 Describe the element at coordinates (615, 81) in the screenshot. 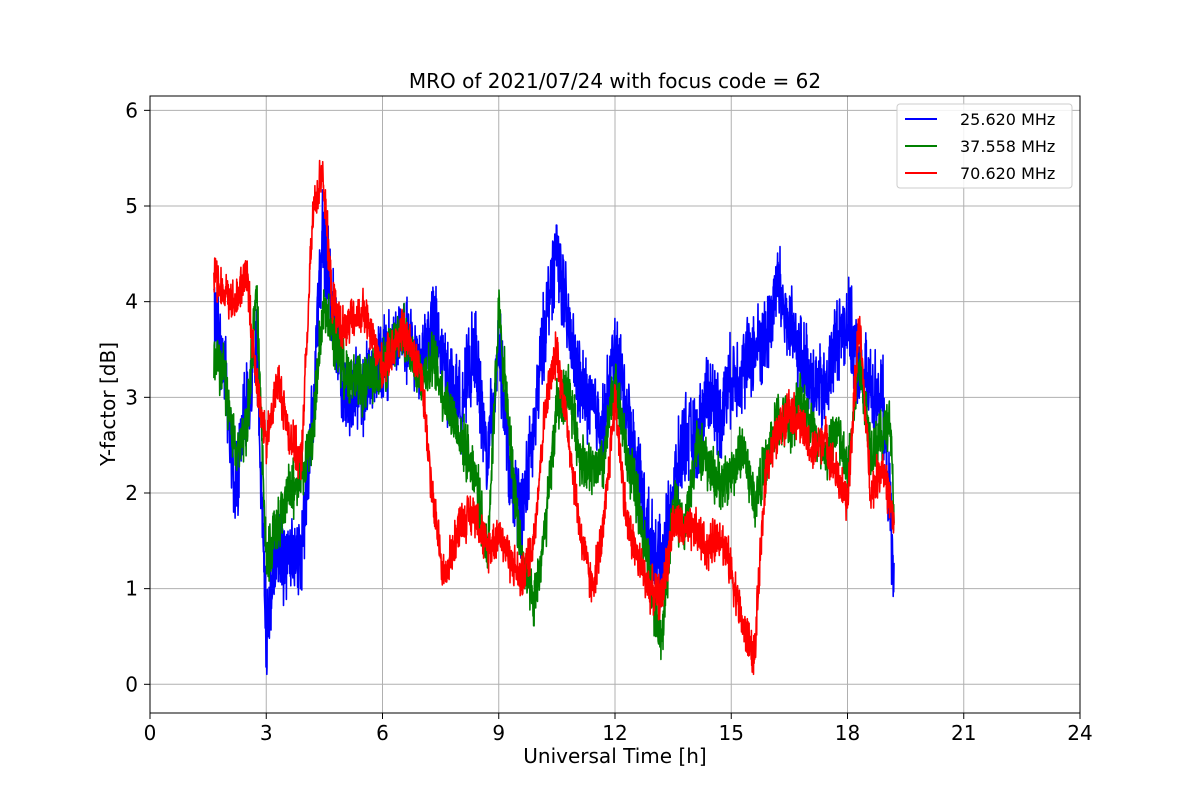

I see `chart-title: MRO of 2021/07/24 with focus code = 62` at that location.